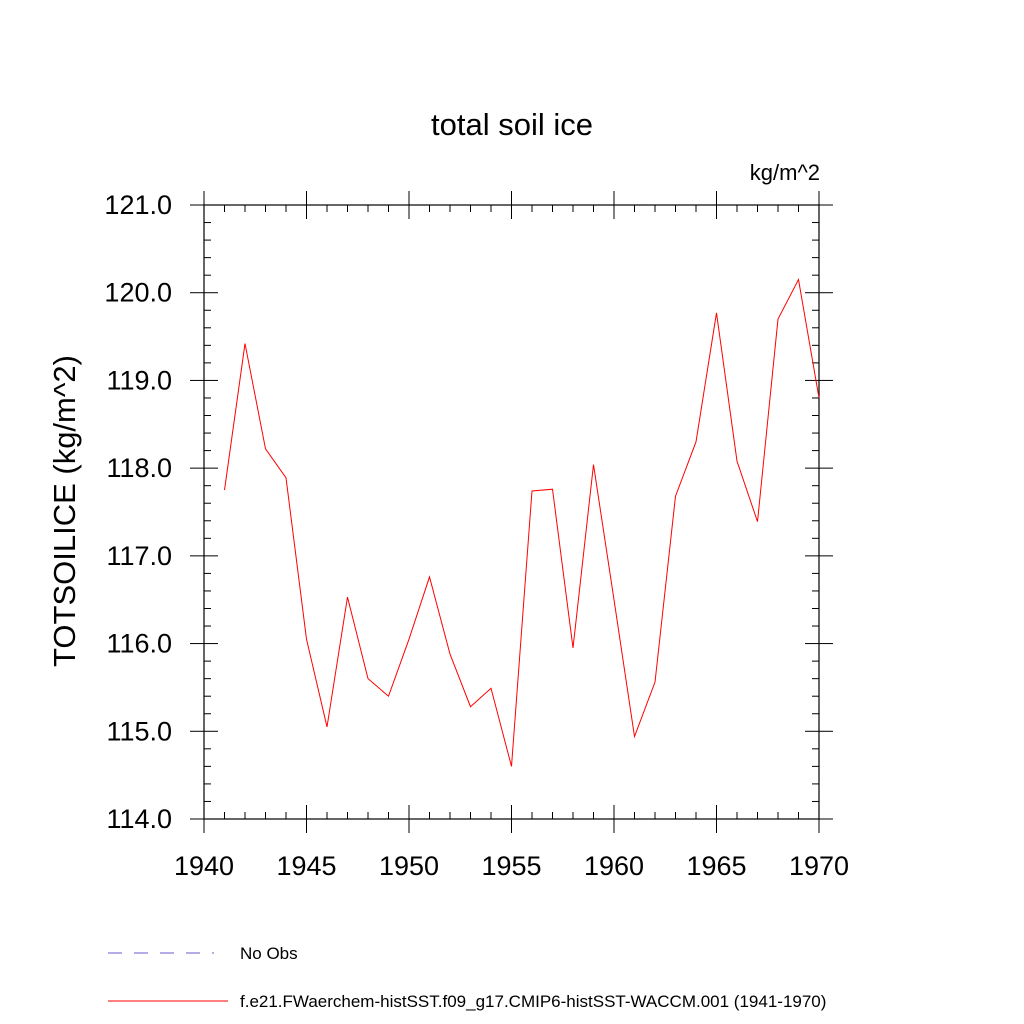 This screenshot has width=1024, height=1024. What do you see at coordinates (614, 866) in the screenshot?
I see `x-tick-label: 1960` at bounding box center [614, 866].